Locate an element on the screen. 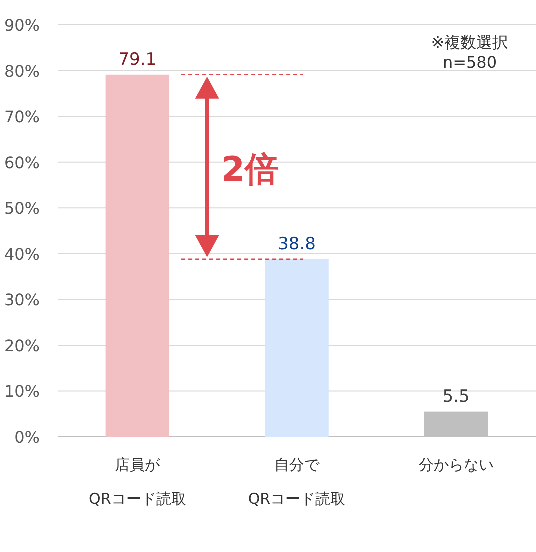 The image size is (536, 552). y-tick-label: 50% is located at coordinates (22, 208).